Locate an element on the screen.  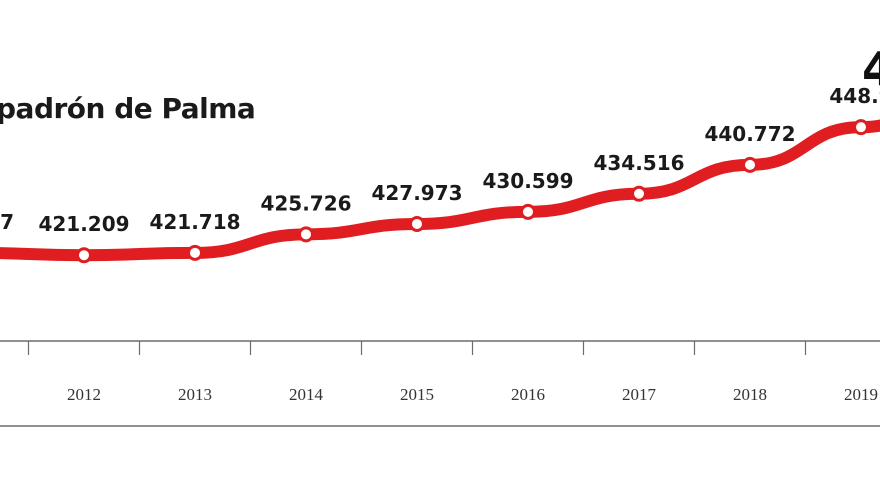
x-tick-label: 2018 is located at coordinates (750, 394).